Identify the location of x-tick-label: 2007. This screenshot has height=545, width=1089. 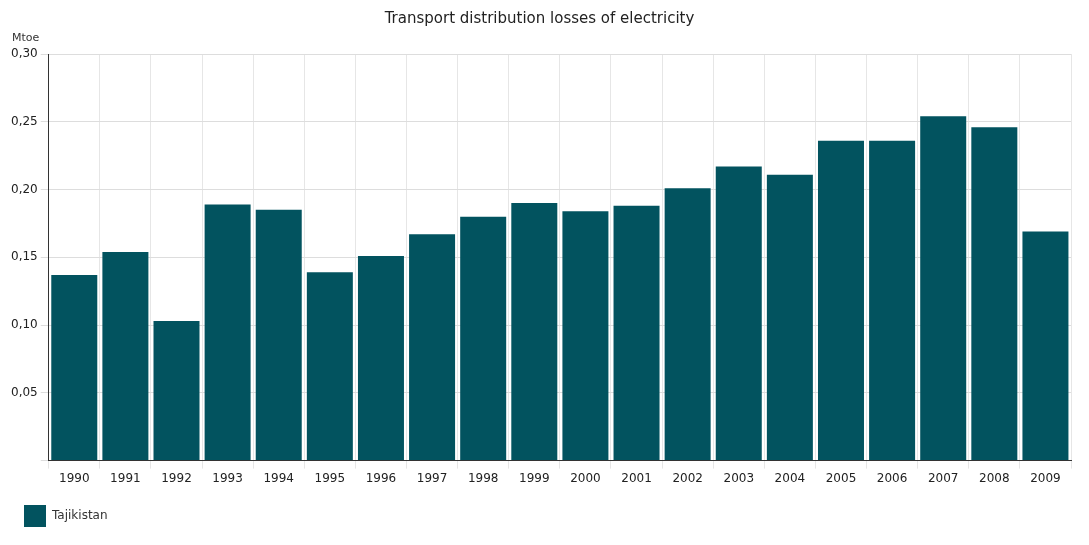
(943, 477).